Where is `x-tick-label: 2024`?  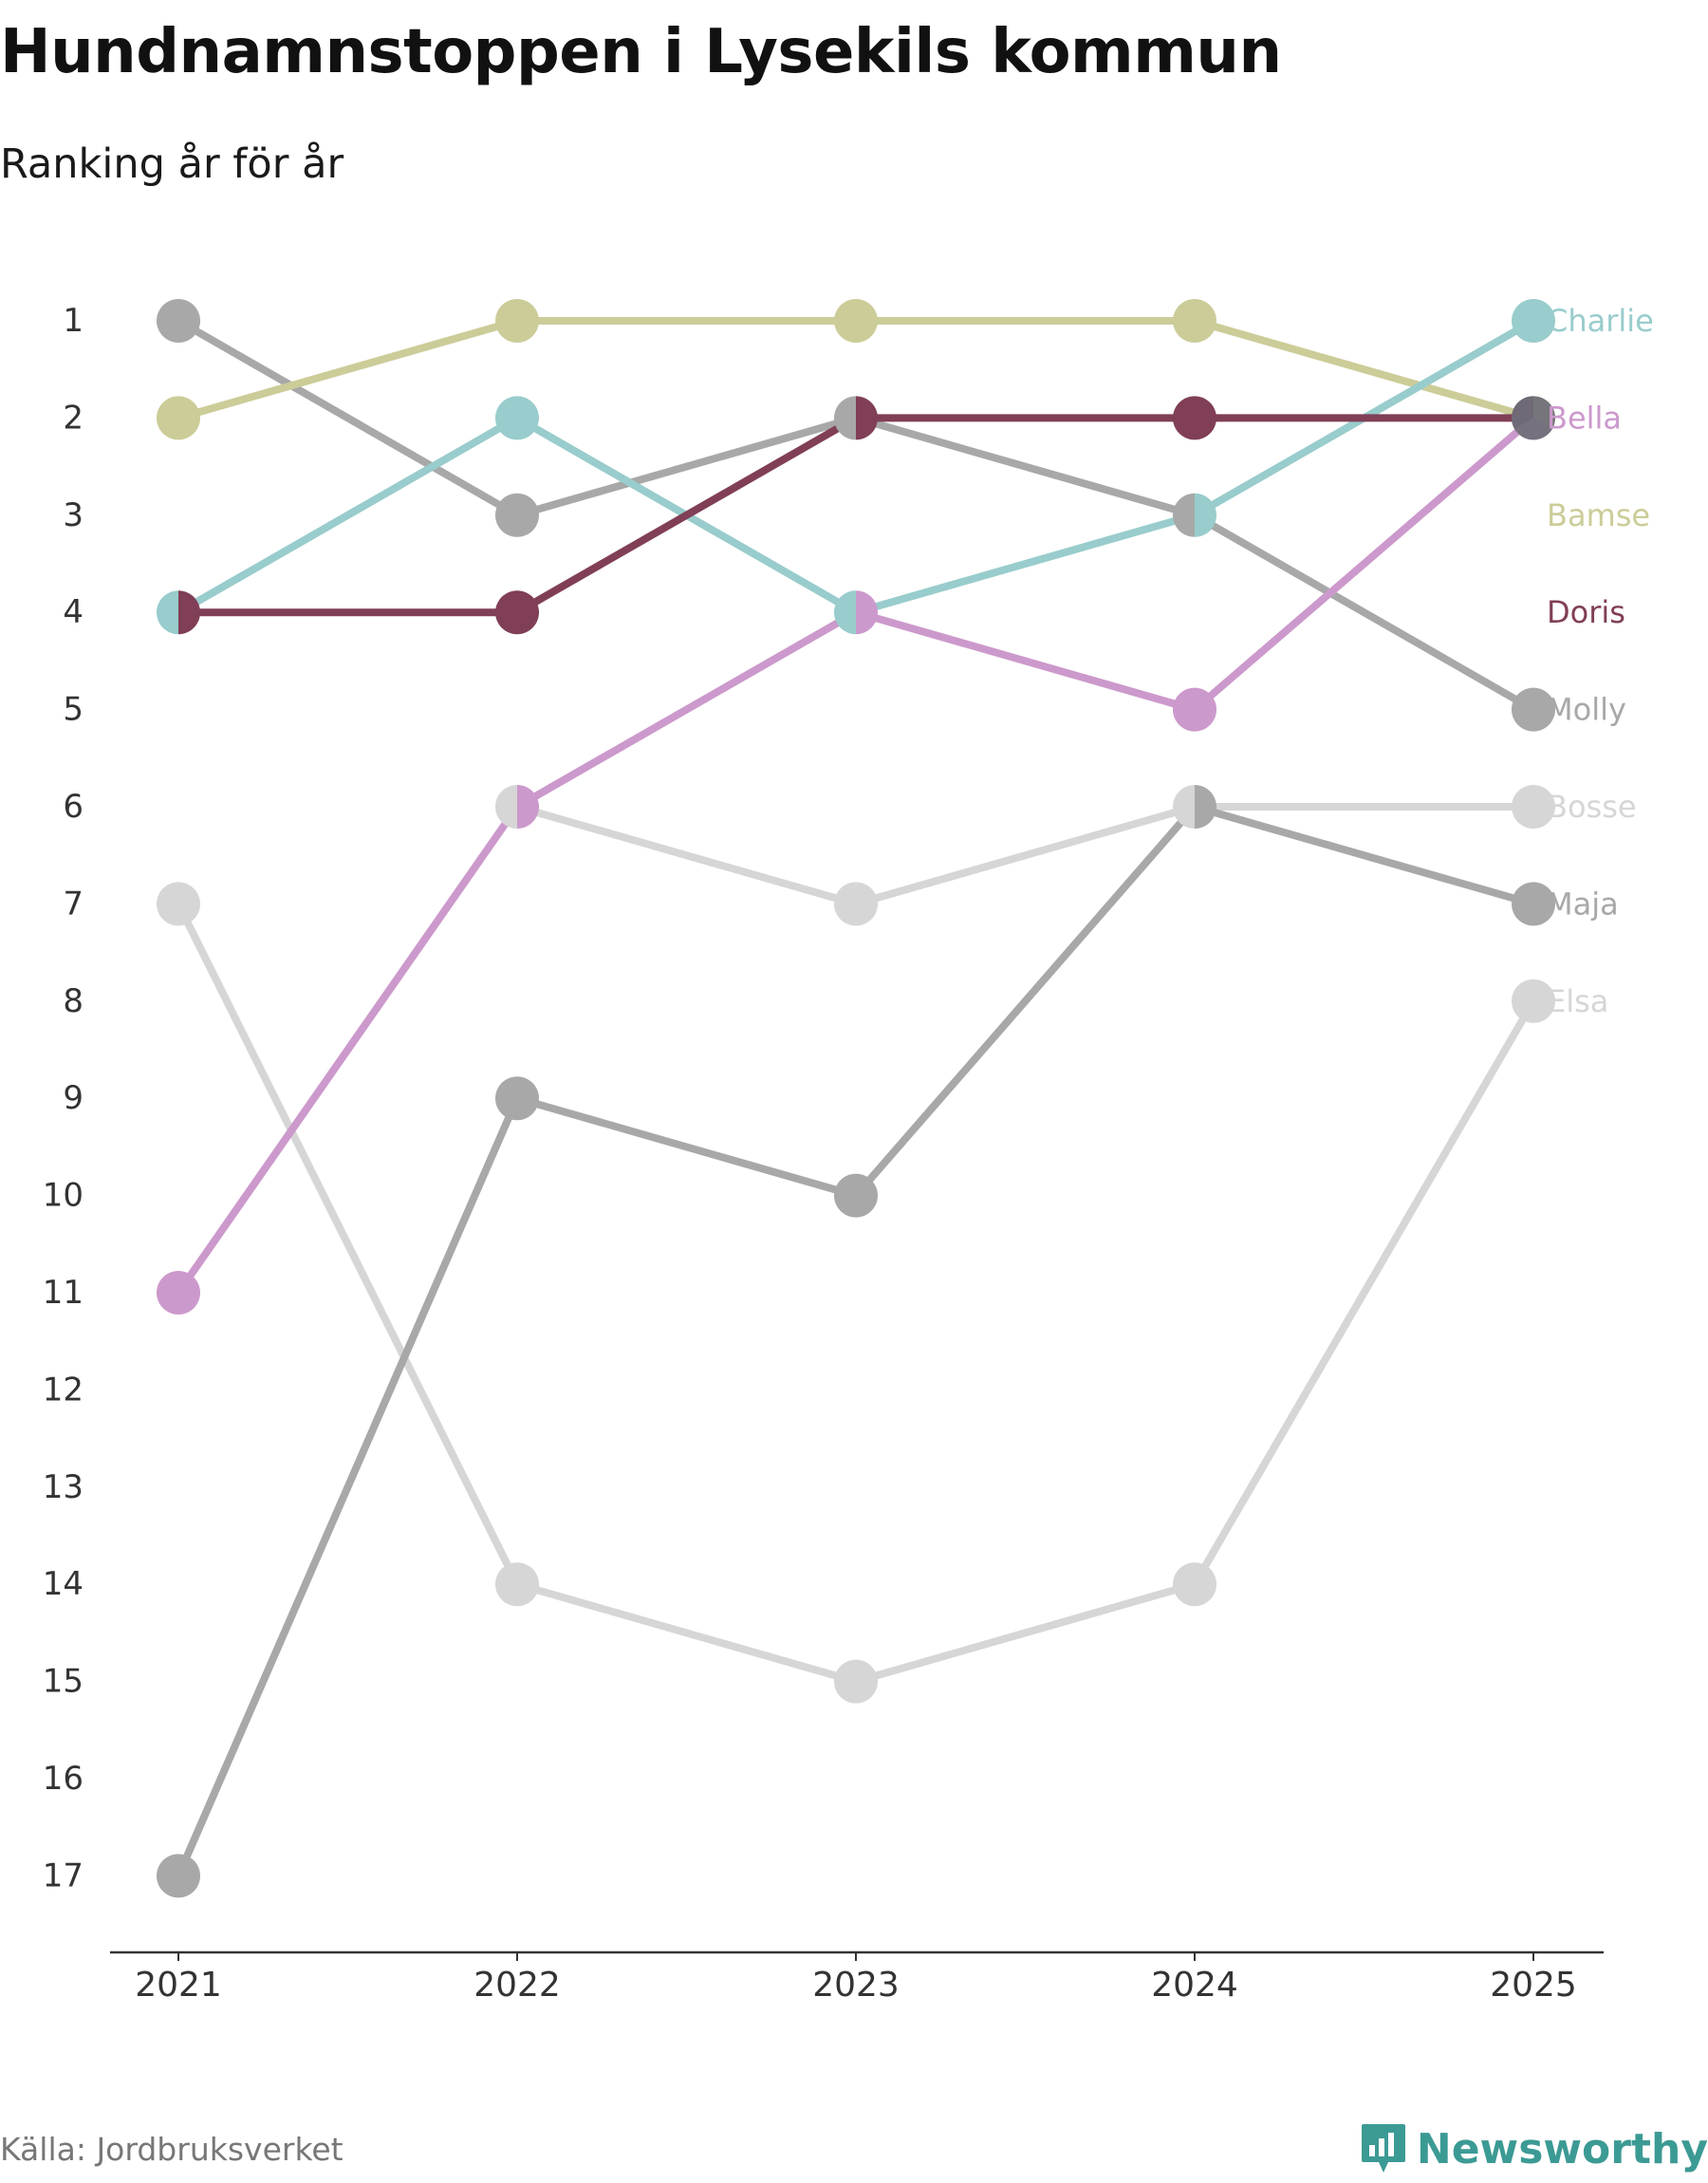
x-tick-label: 2024 is located at coordinates (1194, 1986).